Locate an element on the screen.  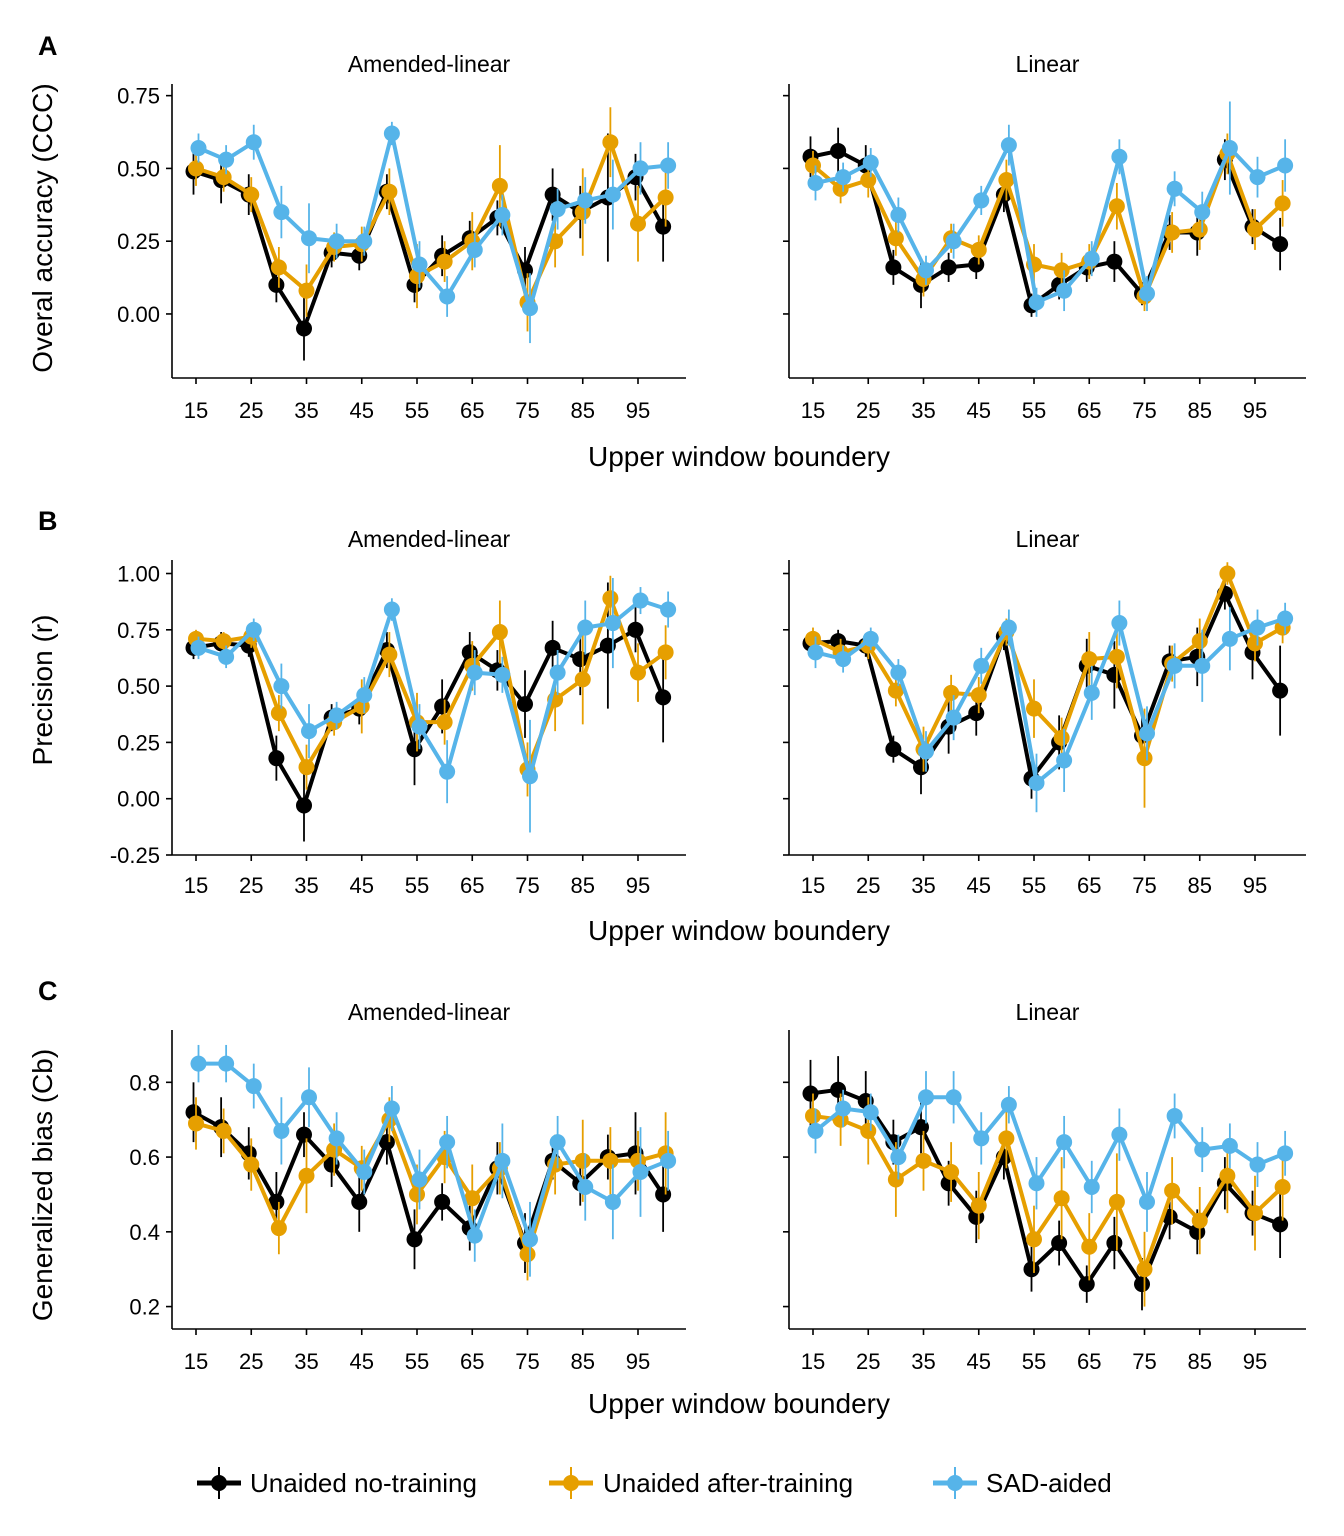
y-axis-title: Overal accuracy (CCC) is located at coordinates (42, 227).